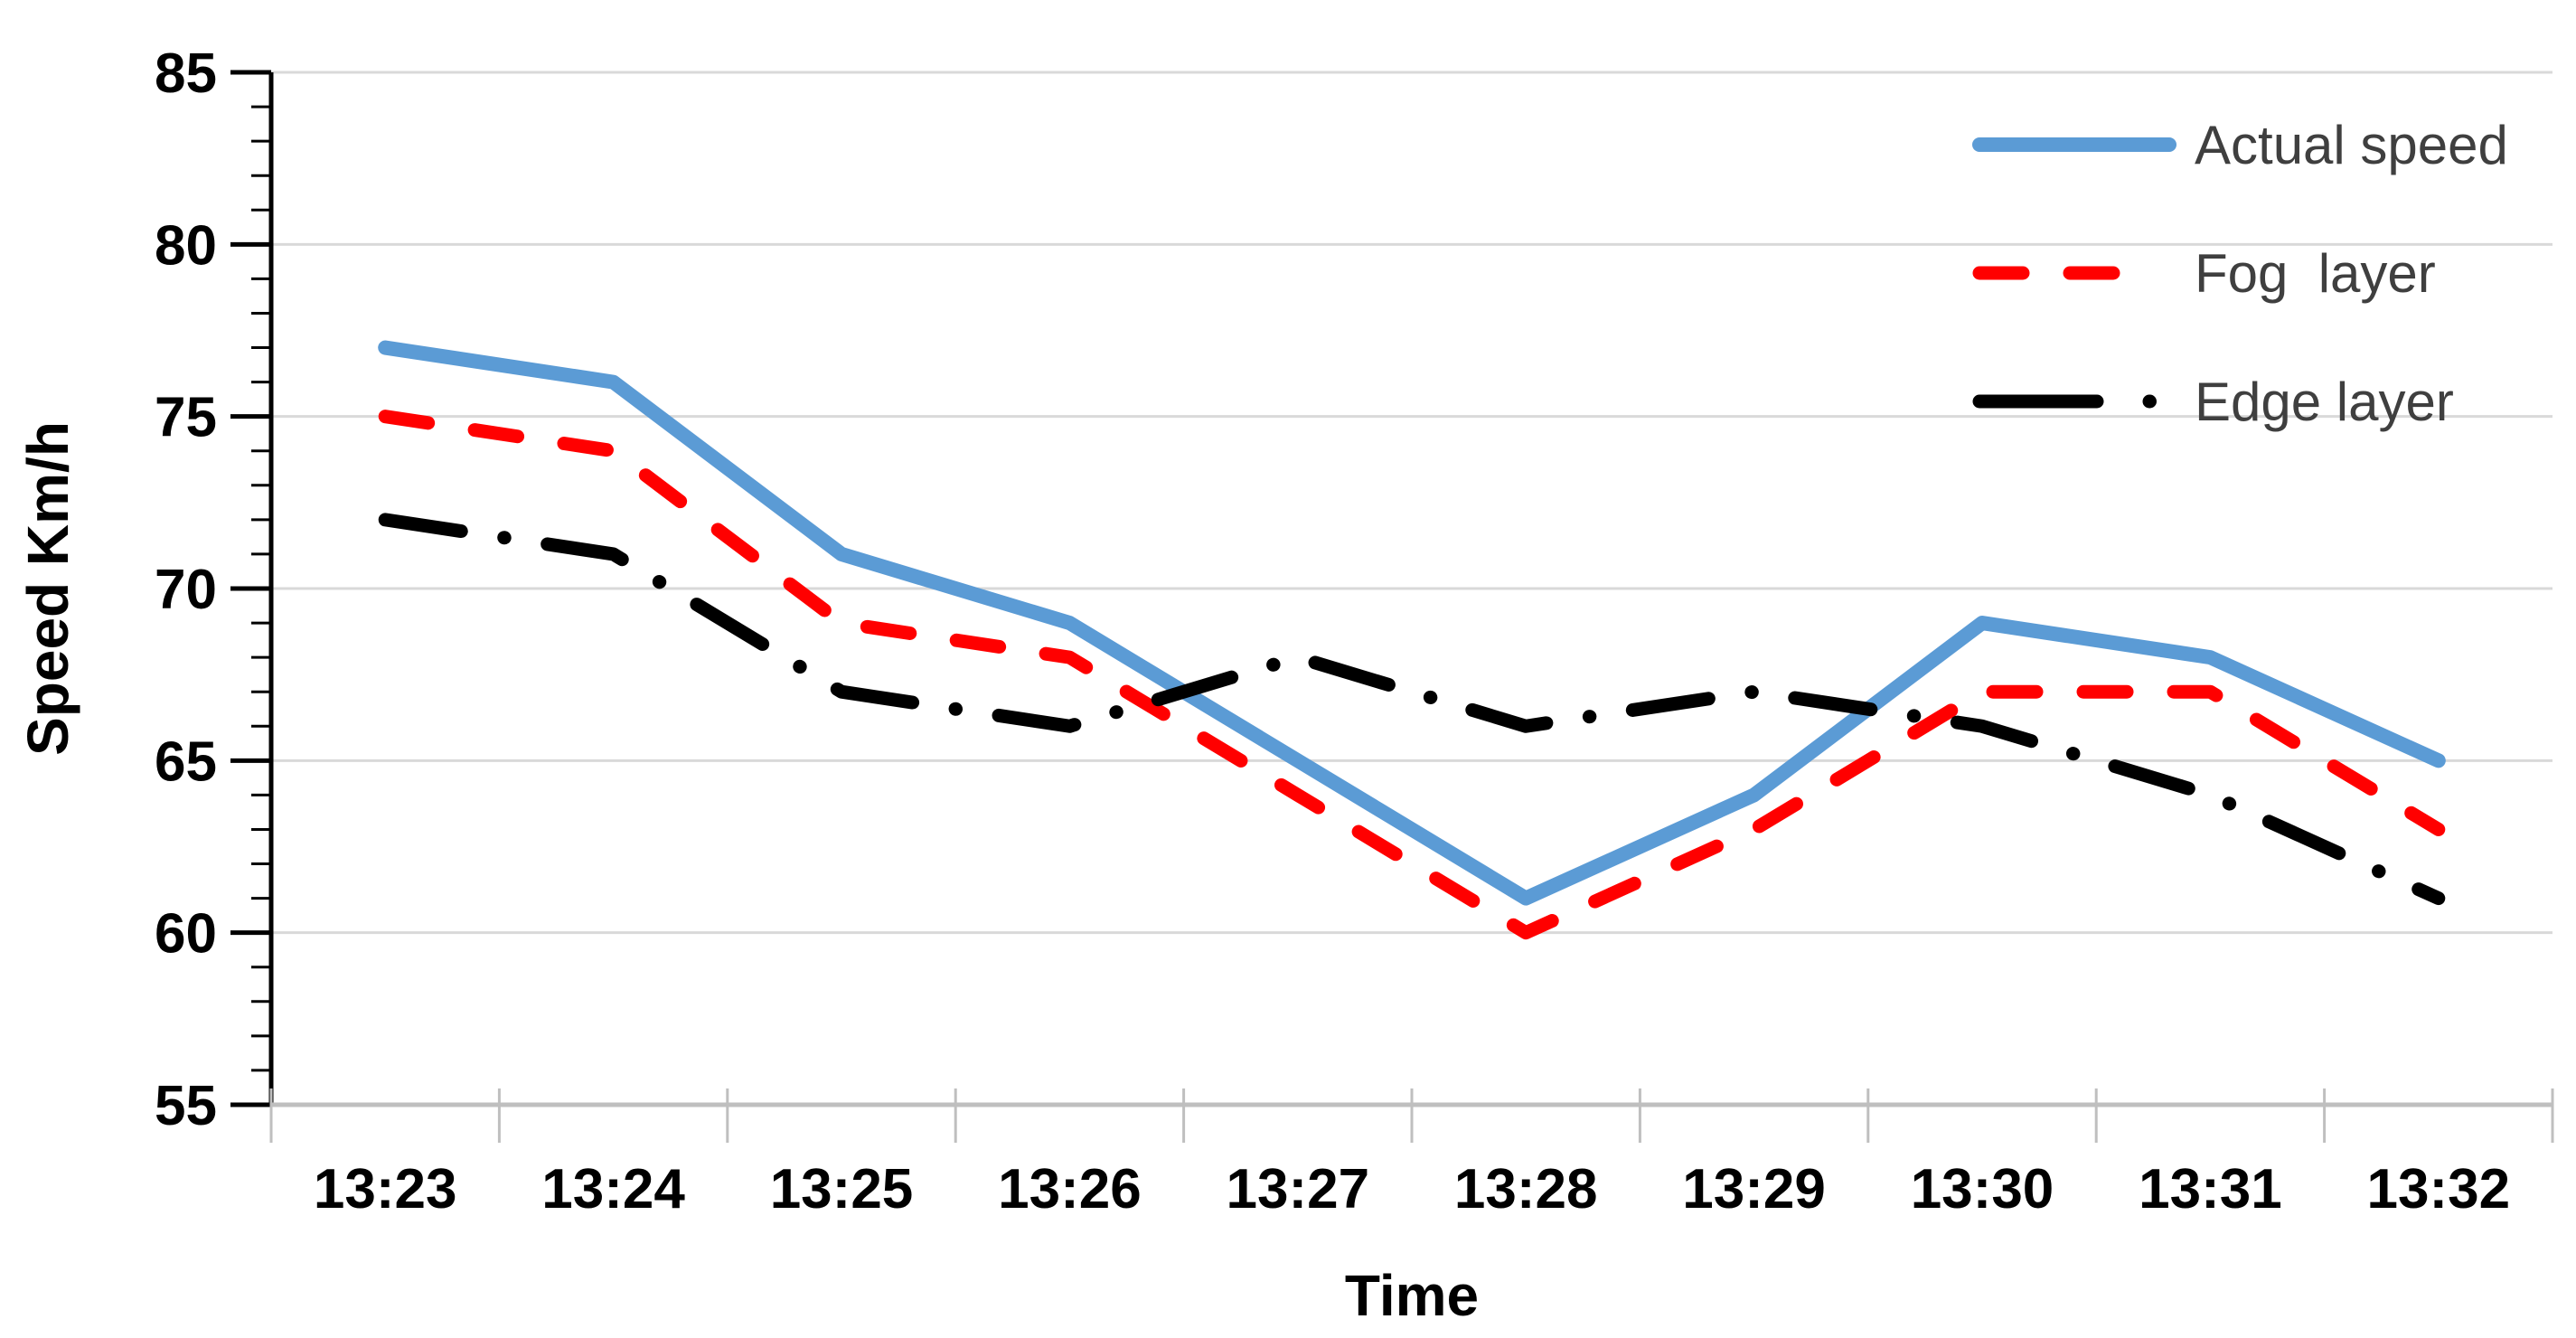 This screenshot has width=2576, height=1338. Describe the element at coordinates (2315, 273) in the screenshot. I see `legend-label: Fog layer` at that location.